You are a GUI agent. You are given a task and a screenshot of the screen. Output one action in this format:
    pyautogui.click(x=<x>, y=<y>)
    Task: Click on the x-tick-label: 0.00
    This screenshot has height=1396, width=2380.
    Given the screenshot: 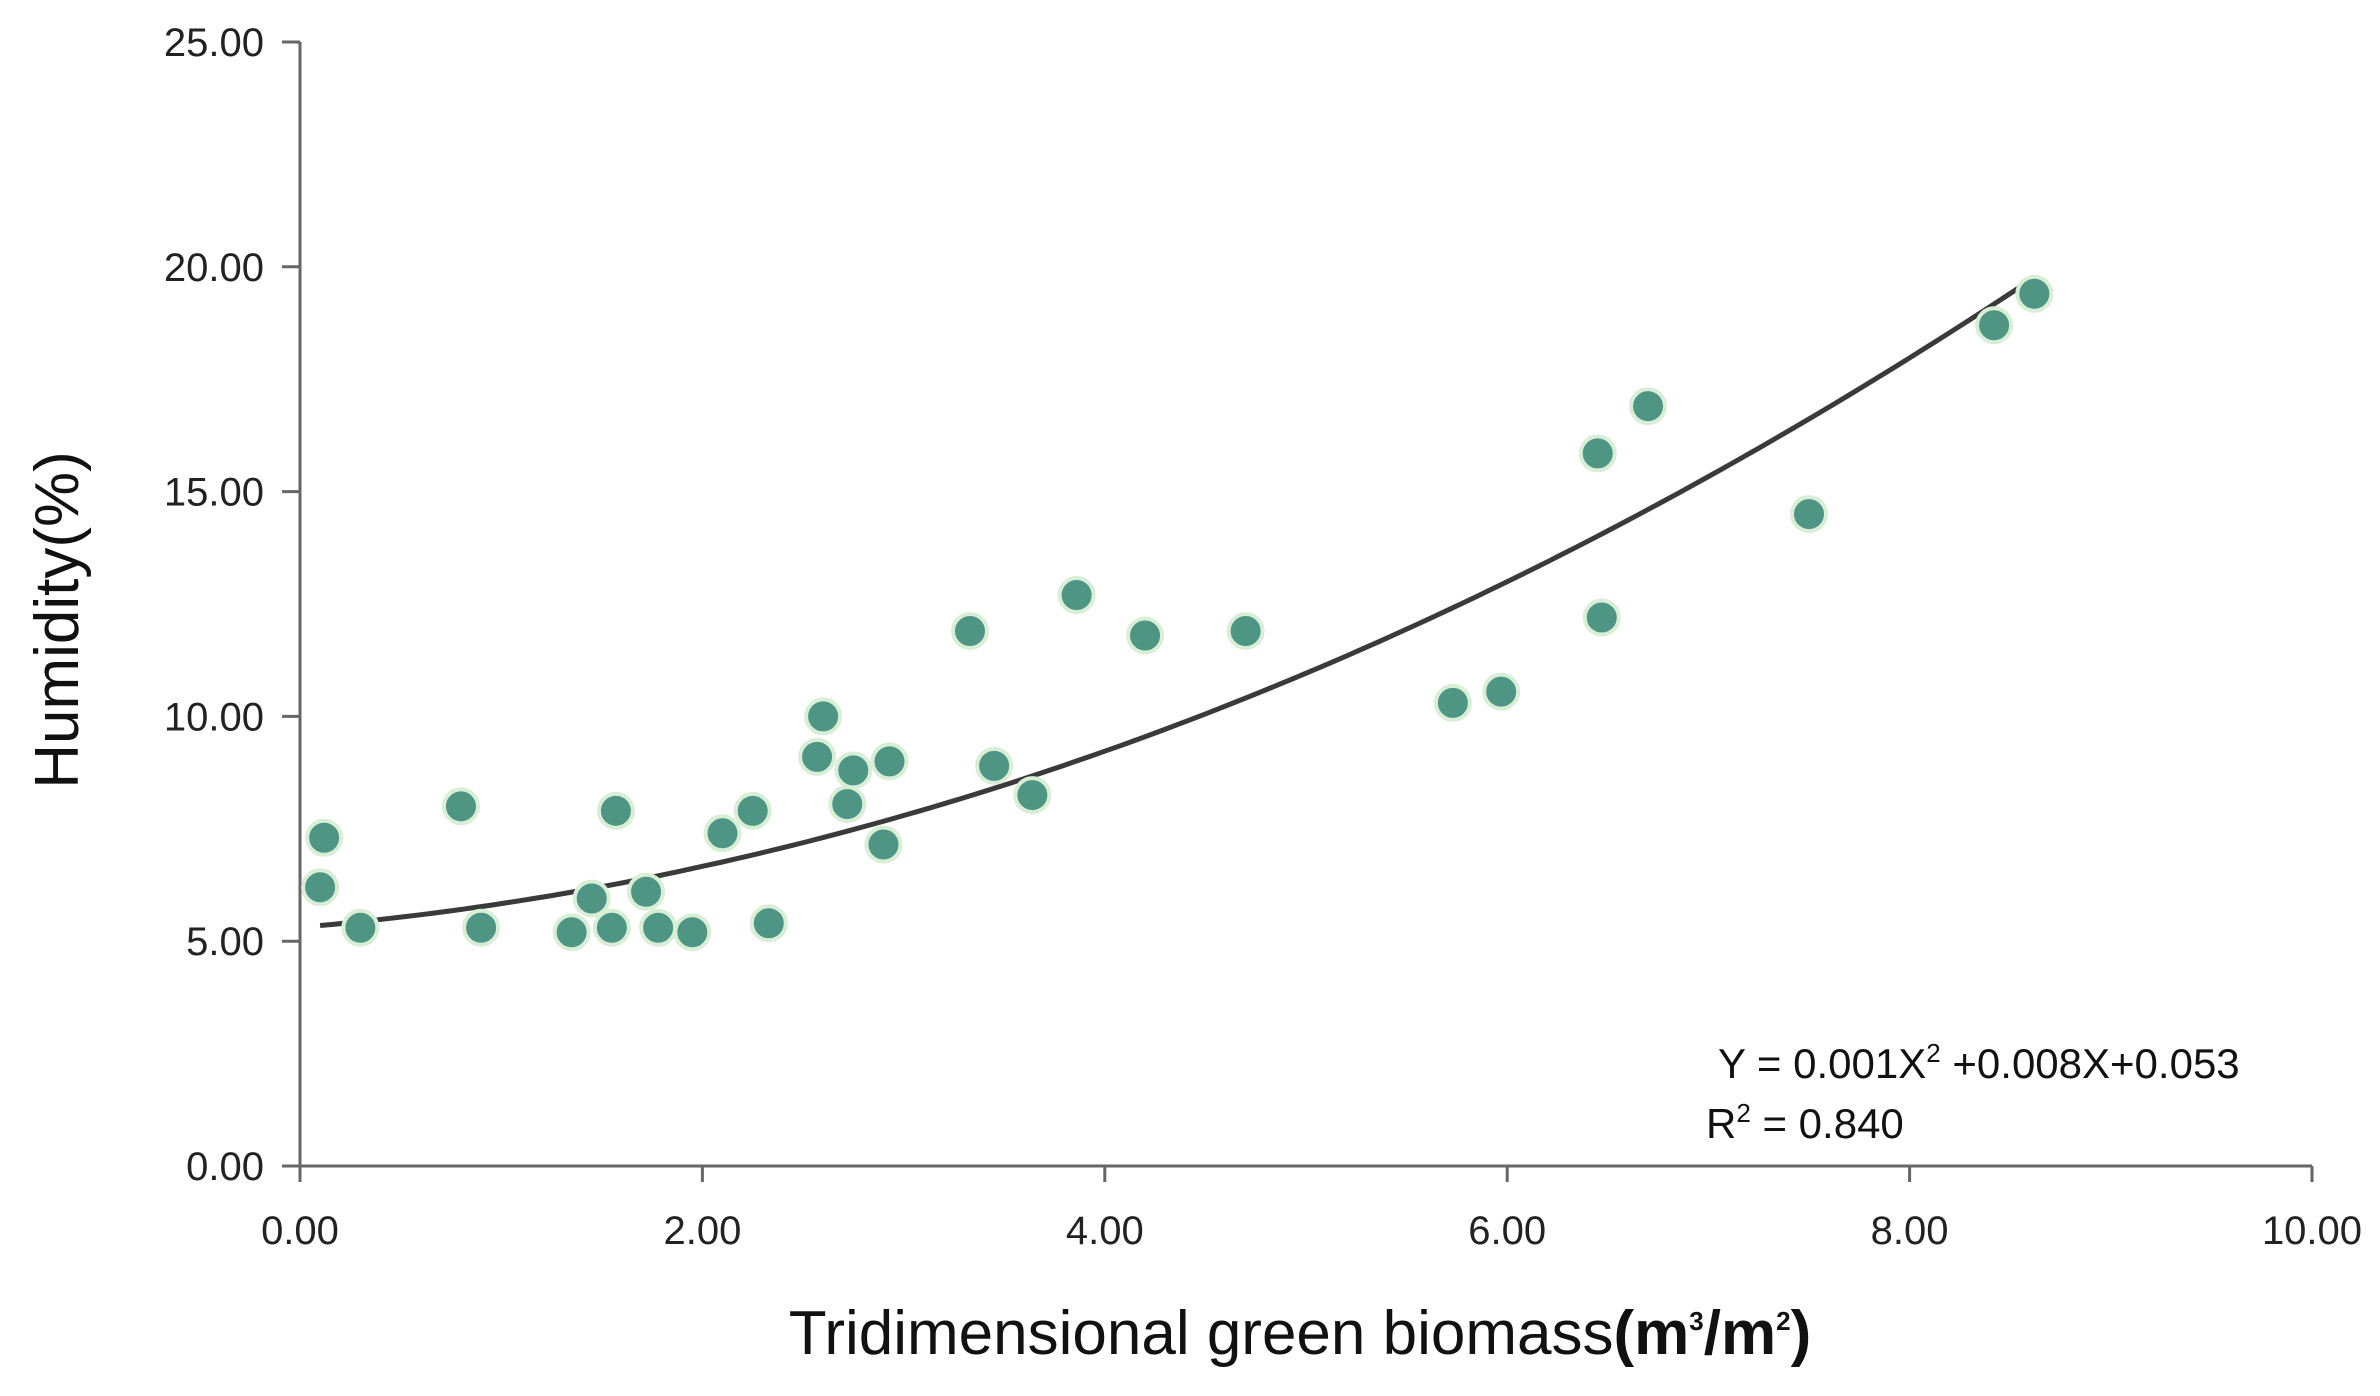 What is the action you would take?
    pyautogui.click(x=300, y=1231)
    